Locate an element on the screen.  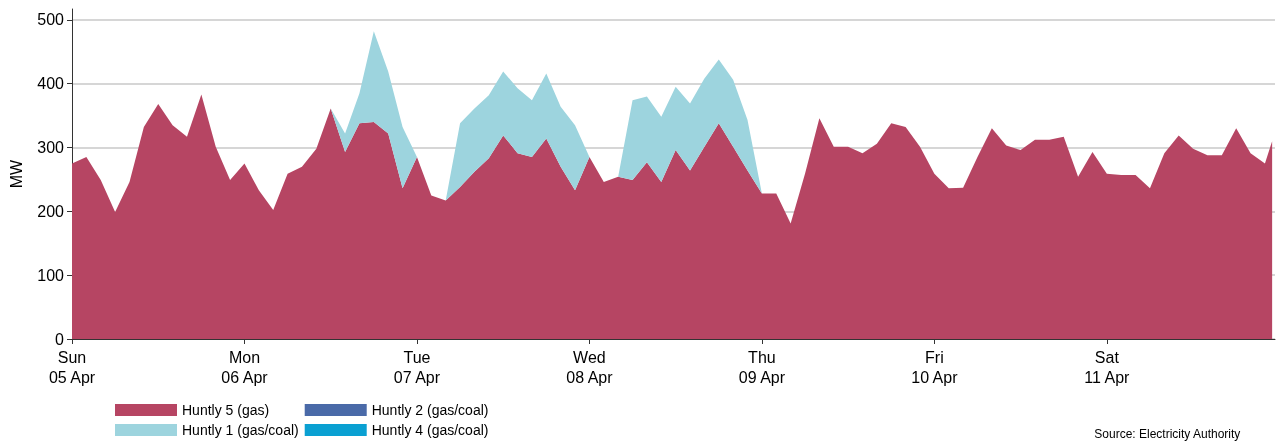
x-tick-label: Sat 11 Apr is located at coordinates (1107, 367).